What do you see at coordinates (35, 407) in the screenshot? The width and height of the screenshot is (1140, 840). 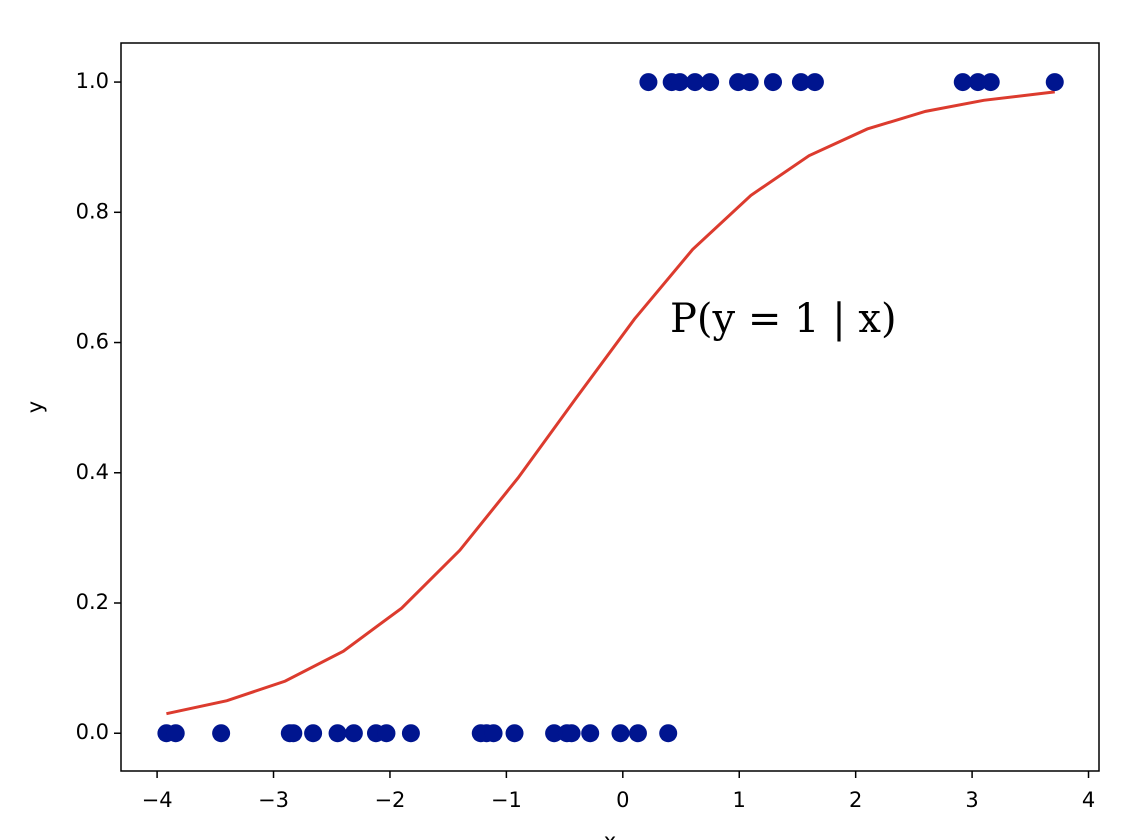 I see `y-axis-label: y` at bounding box center [35, 407].